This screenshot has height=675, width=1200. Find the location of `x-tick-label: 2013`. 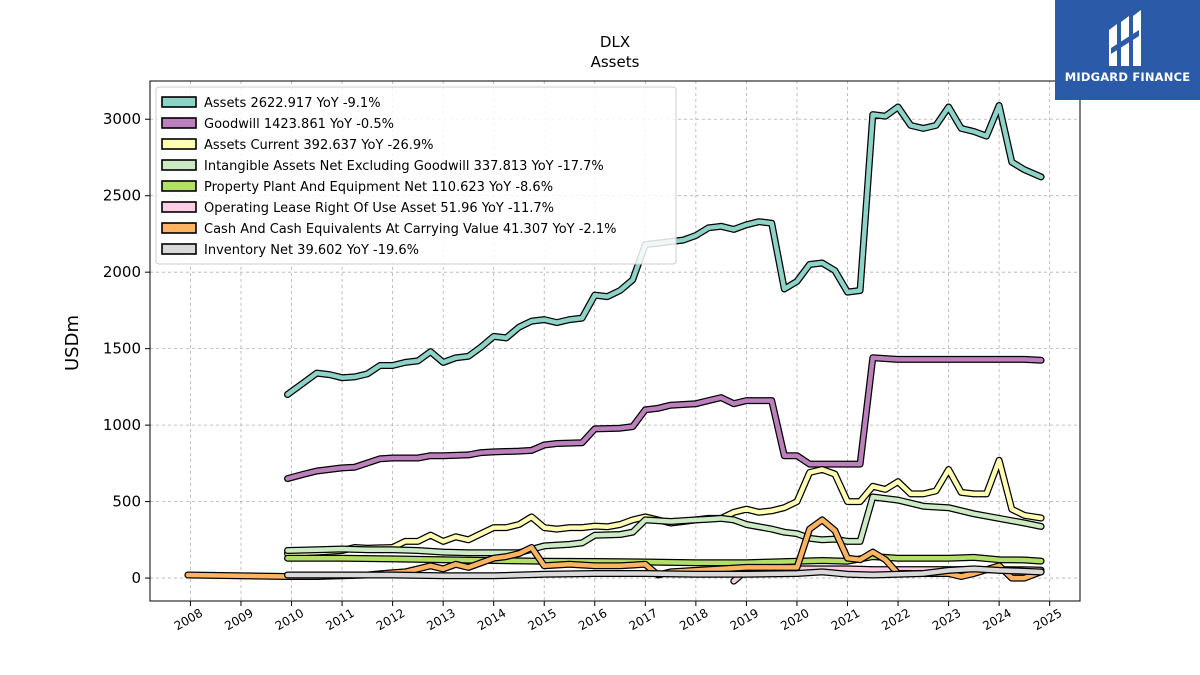

x-tick-label: 2013 is located at coordinates (440, 619).